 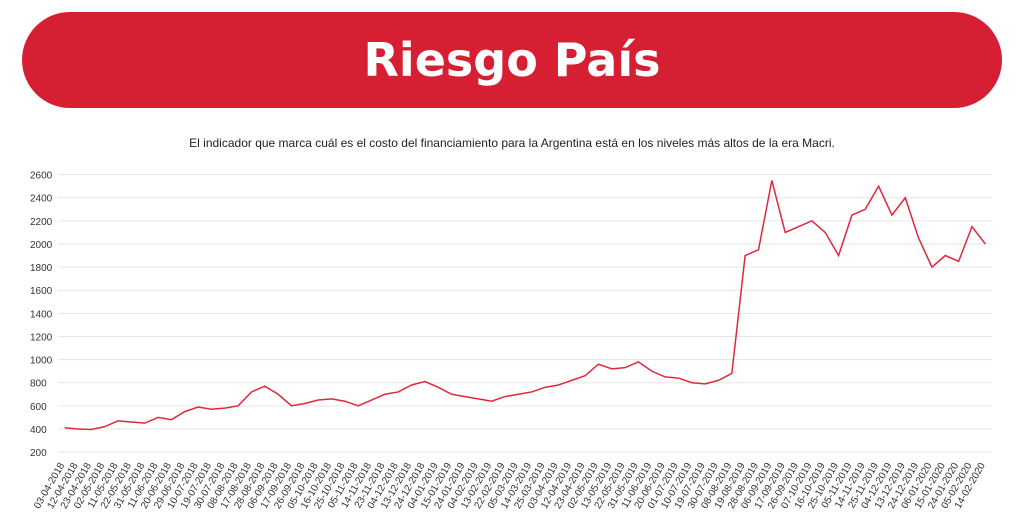 What do you see at coordinates (41, 314) in the screenshot?
I see `y-tick-label: 1400` at bounding box center [41, 314].